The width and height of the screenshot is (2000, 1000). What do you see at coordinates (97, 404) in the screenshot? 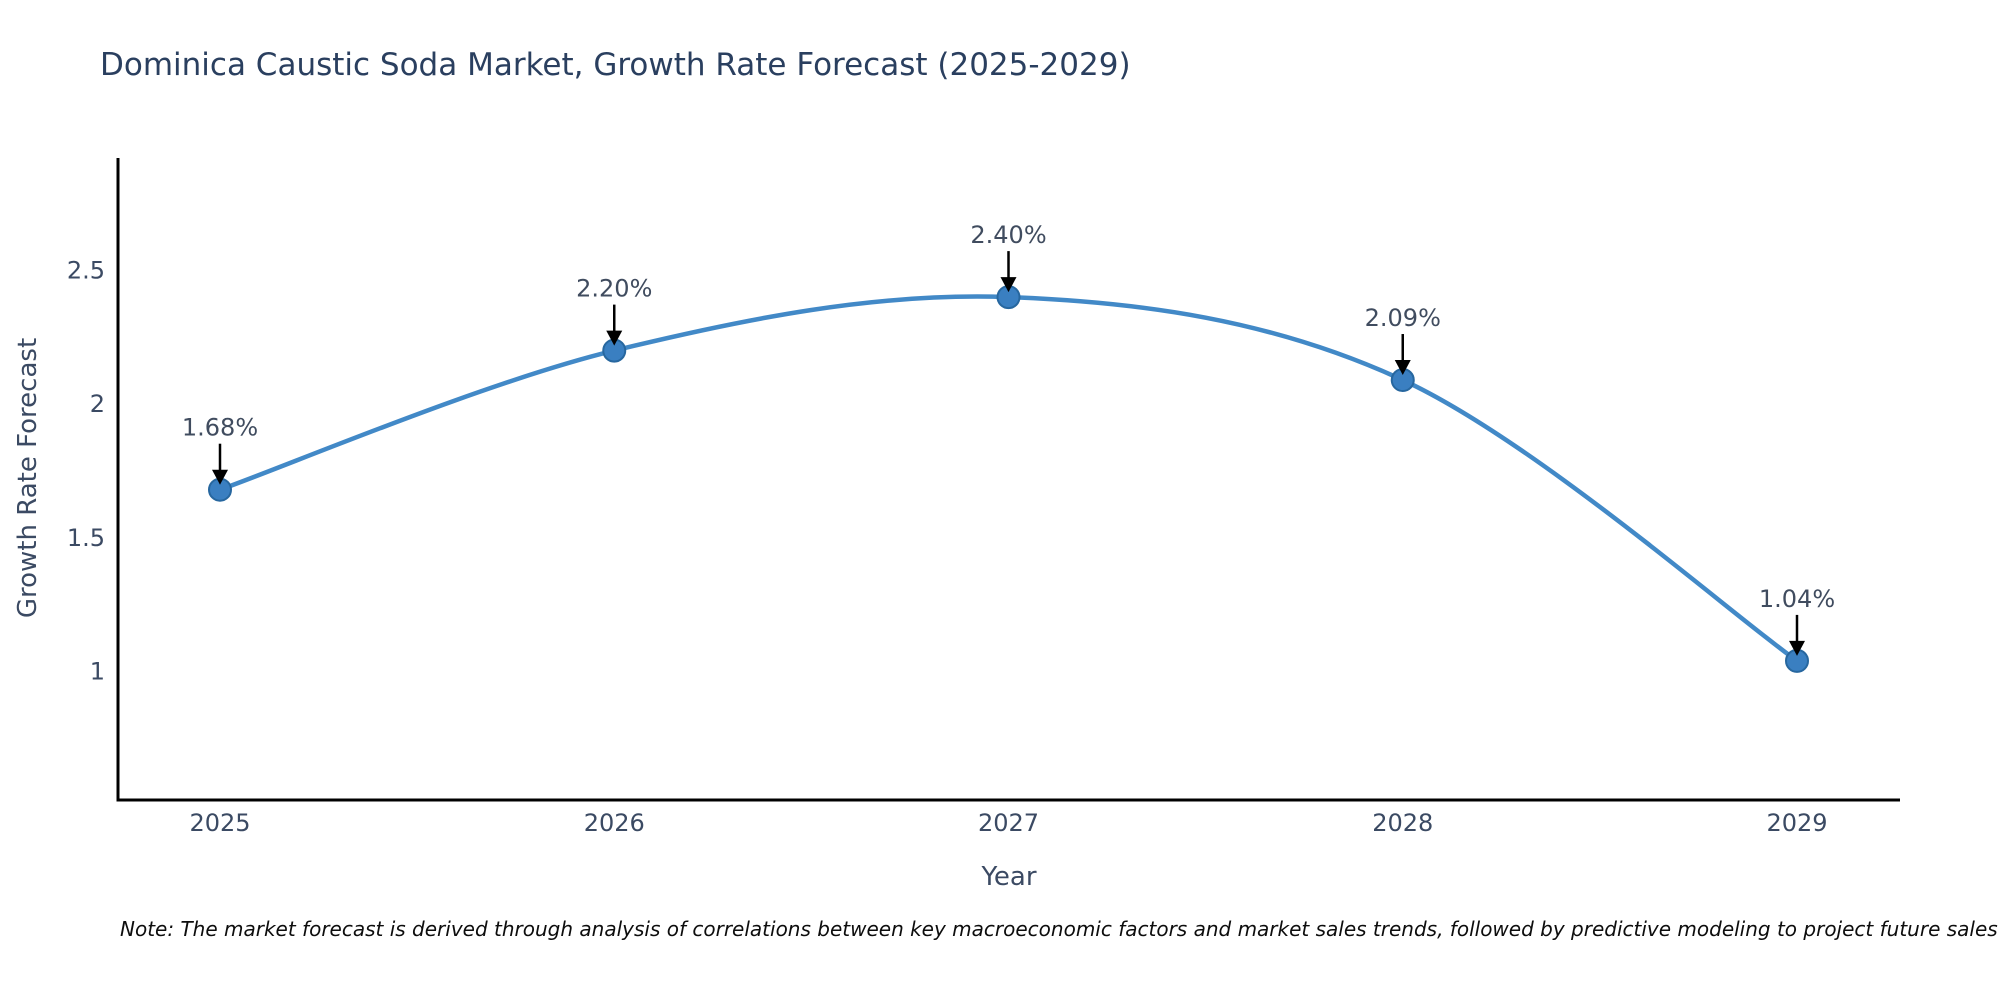
I see `y-tick-label: 2` at bounding box center [97, 404].